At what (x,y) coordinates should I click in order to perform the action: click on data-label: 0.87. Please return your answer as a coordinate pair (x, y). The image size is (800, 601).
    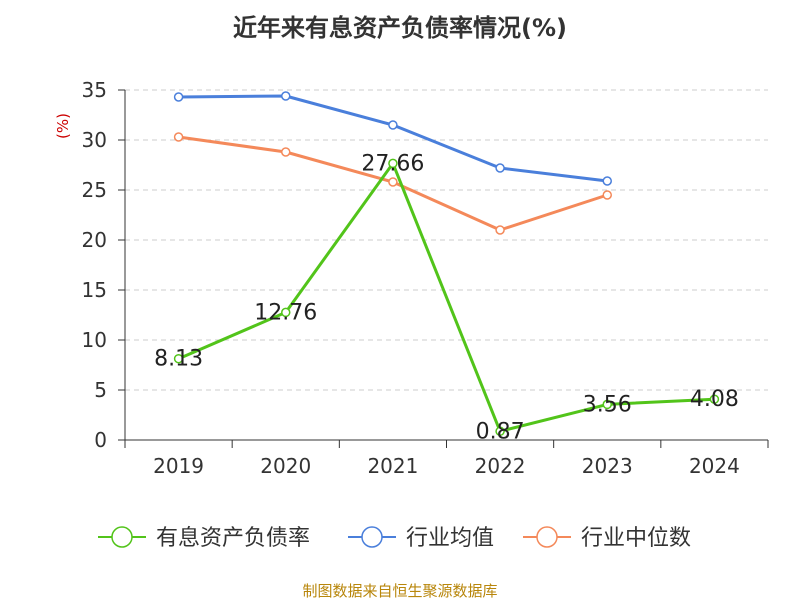
    Looking at the image, I should click on (500, 431).